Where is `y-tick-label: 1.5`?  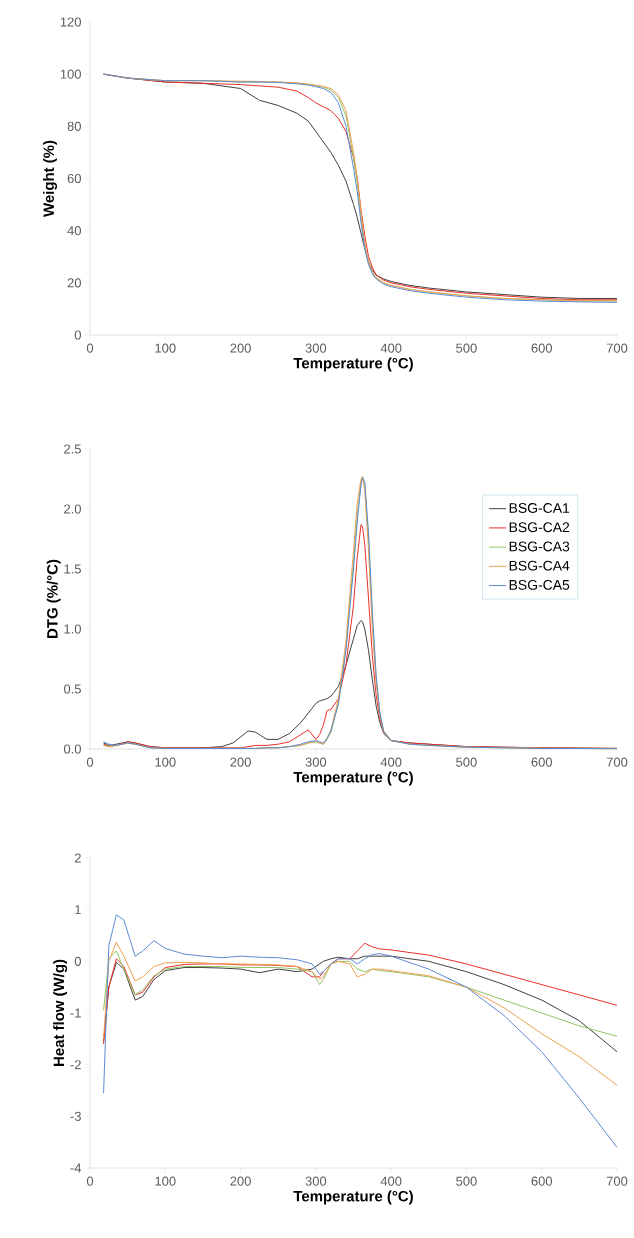
y-tick-label: 1.5 is located at coordinates (72, 569).